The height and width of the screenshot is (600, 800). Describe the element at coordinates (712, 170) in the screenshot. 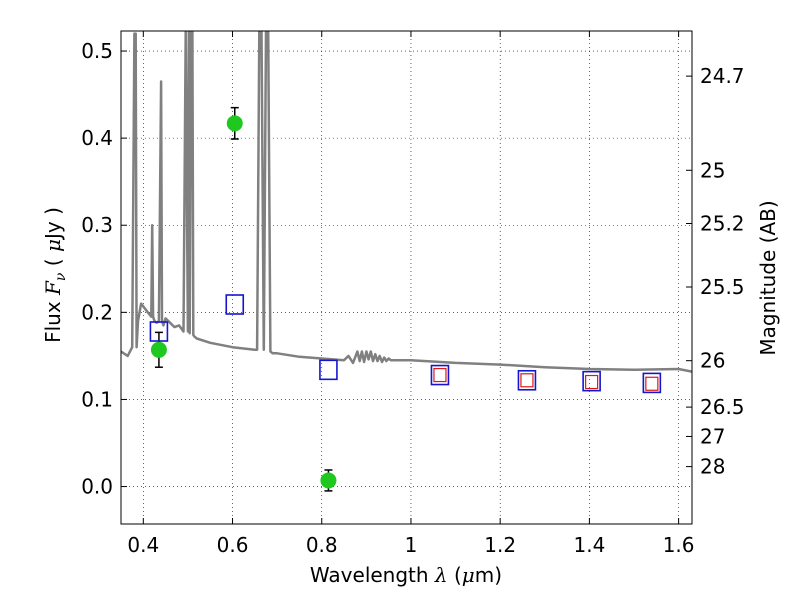

I see `y2-tick-label: 25` at that location.